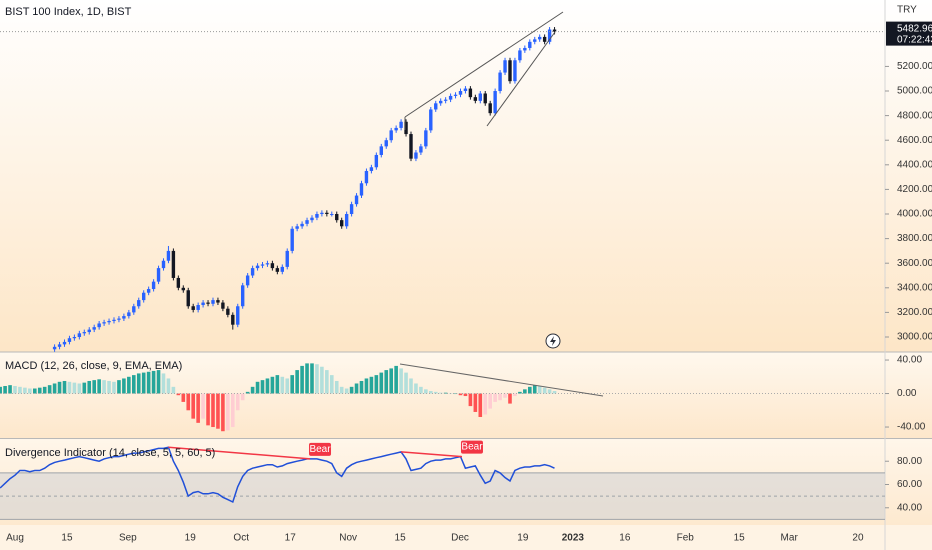 Image resolution: width=932 pixels, height=550 pixels. I want to click on replay-icon, so click(553, 341).